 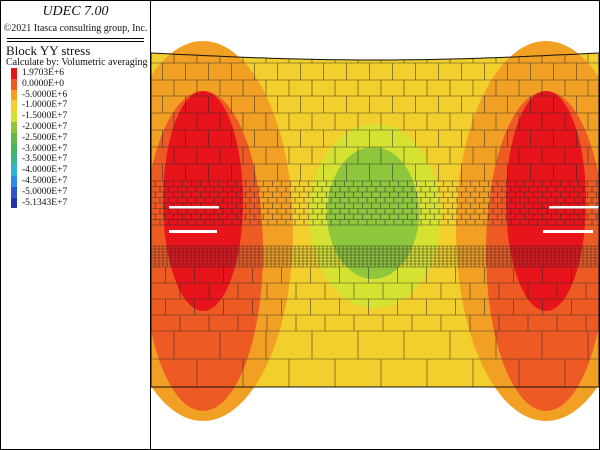 What do you see at coordinates (375, 56) in the screenshot?
I see `model-surface` at bounding box center [375, 56].